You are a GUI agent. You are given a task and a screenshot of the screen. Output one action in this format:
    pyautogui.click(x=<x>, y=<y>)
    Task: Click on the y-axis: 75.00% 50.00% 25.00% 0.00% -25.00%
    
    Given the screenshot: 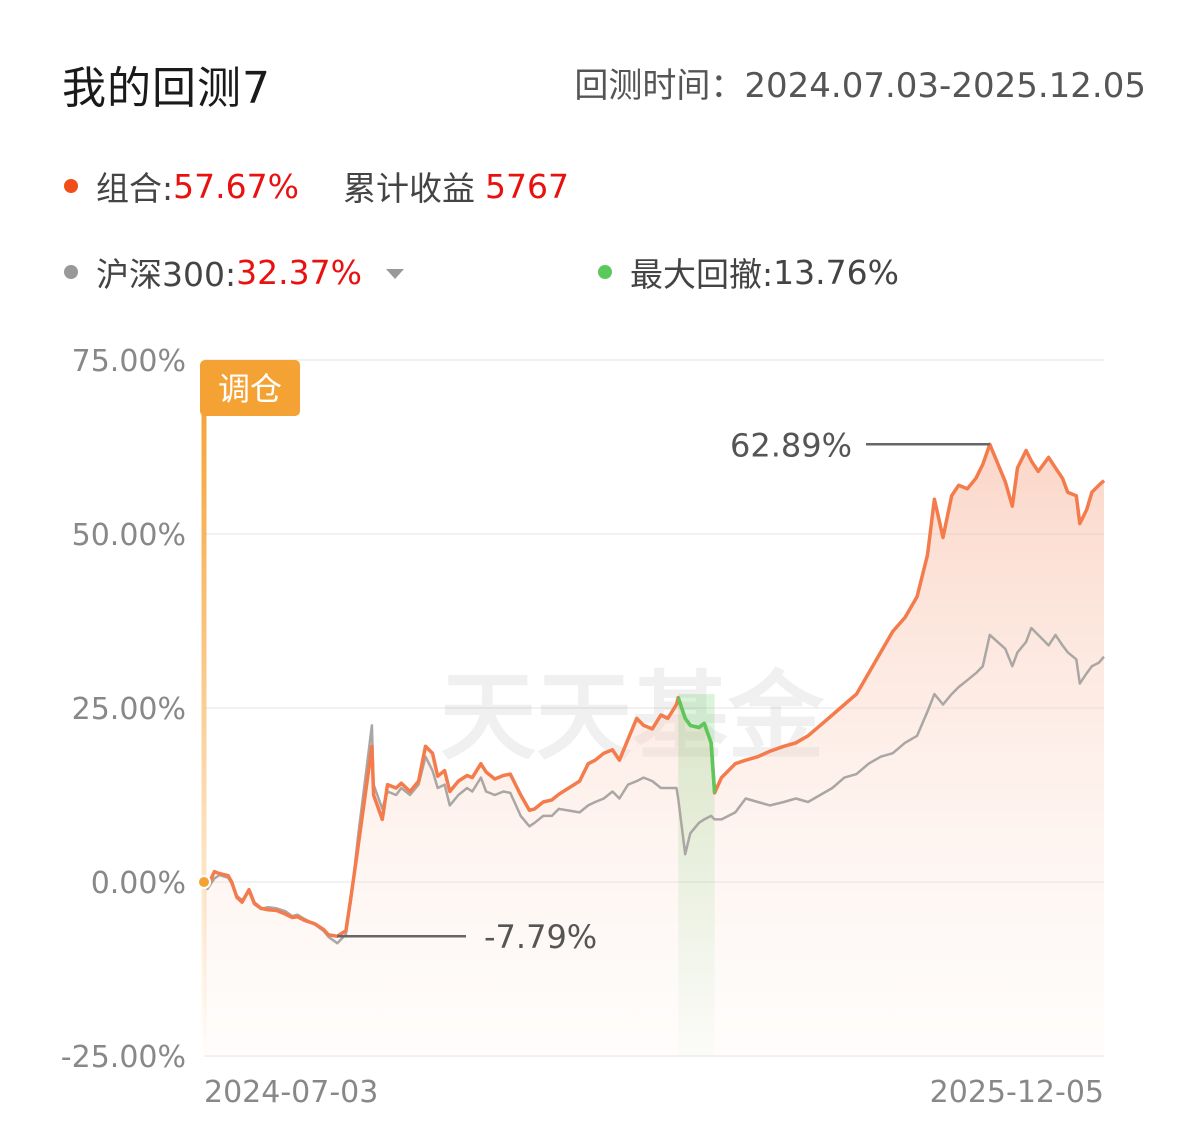 What is the action you would take?
    pyautogui.click(x=123, y=709)
    